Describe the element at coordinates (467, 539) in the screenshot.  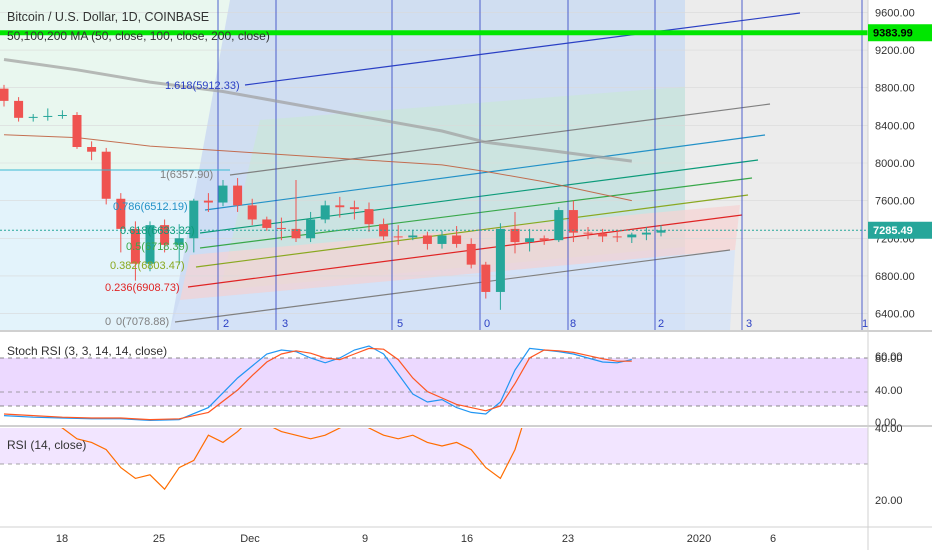
I see `time-tick: 16` at that location.